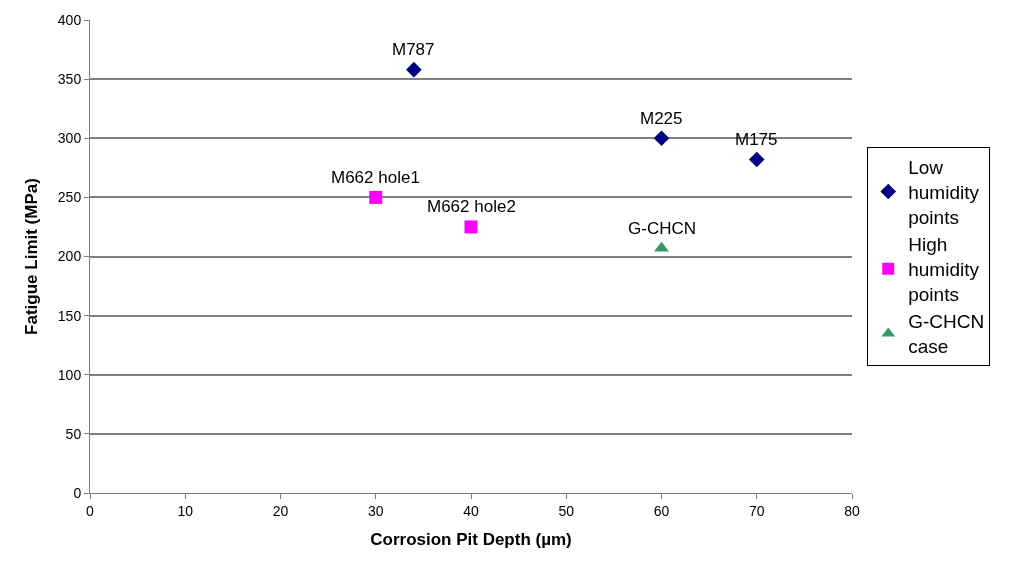 The image size is (1022, 563). Describe the element at coordinates (69, 374) in the screenshot. I see `y-tick-label: 100` at that location.